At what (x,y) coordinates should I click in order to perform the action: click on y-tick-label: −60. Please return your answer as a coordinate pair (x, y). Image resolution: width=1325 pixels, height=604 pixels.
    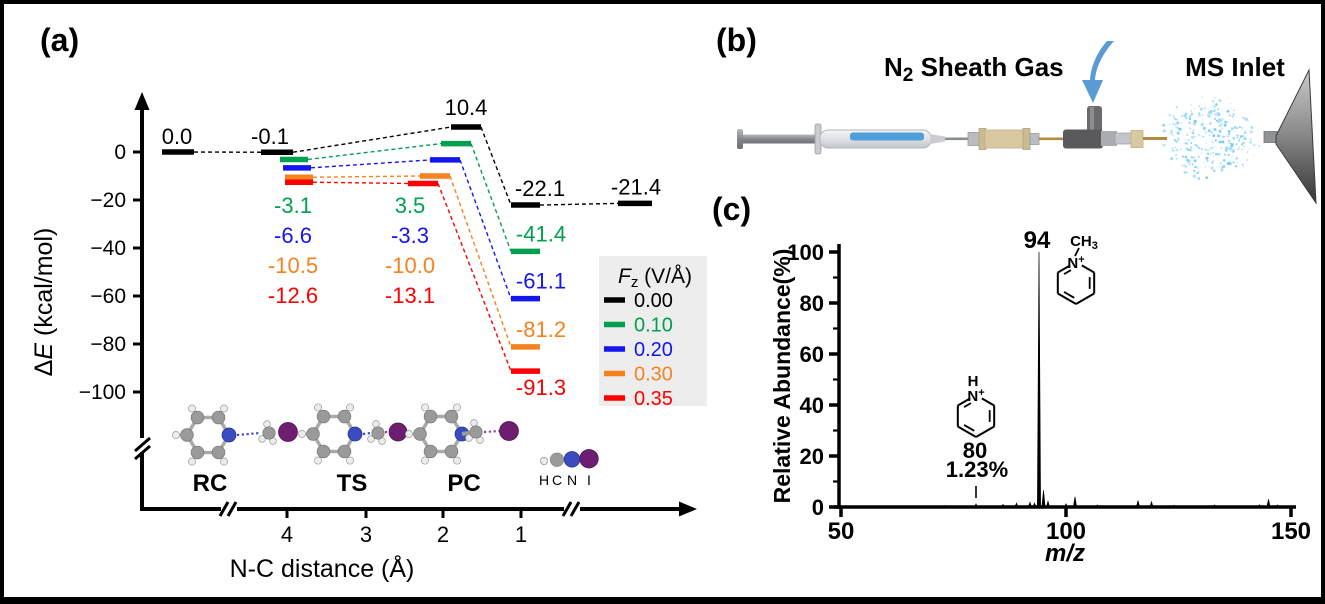
    Looking at the image, I should click on (108, 296).